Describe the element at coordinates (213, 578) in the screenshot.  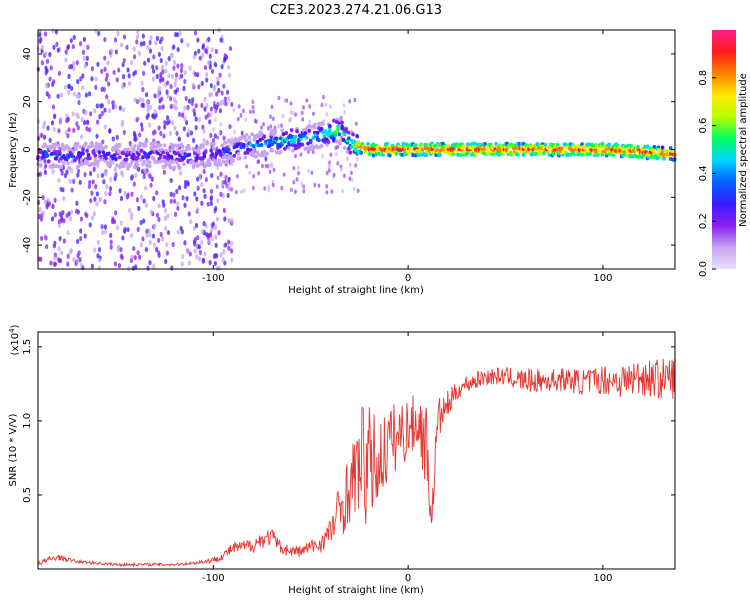
I see `x-tick-label: -100` at that location.